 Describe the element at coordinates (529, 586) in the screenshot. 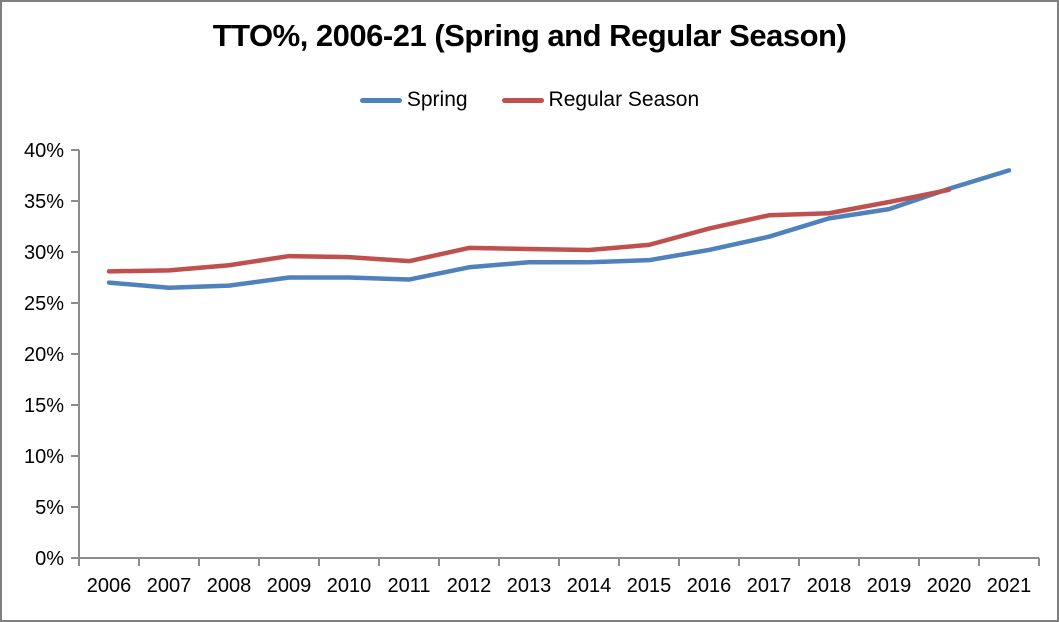

I see `x-tick-label: 2013` at that location.